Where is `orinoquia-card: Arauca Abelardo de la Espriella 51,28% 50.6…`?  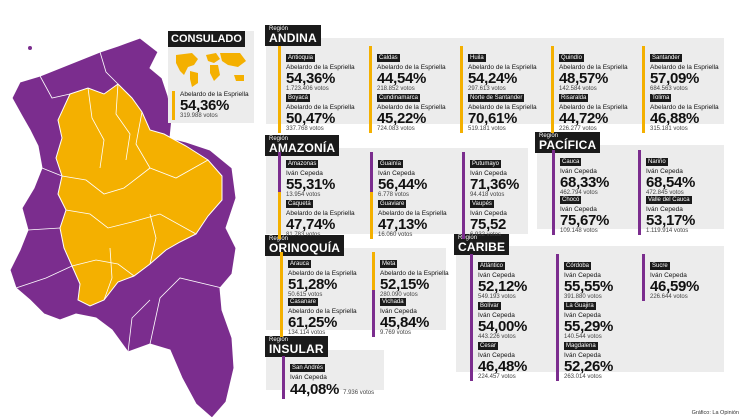
orinoquia-card: Arauca Abelardo de la Espriella 51,28% 50.6… is located at coordinates (318, 275).